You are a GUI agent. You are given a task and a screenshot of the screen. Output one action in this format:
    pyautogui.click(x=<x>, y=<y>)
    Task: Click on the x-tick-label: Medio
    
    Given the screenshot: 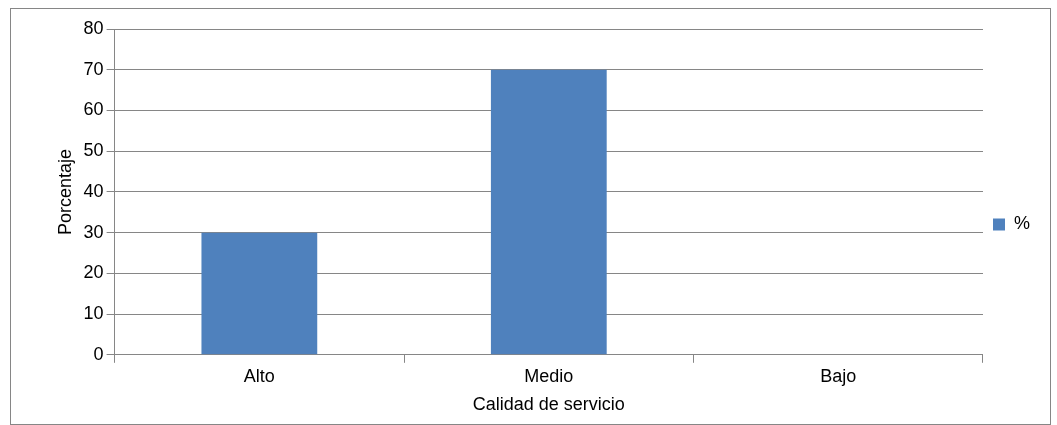 What is the action you would take?
    pyautogui.click(x=549, y=375)
    